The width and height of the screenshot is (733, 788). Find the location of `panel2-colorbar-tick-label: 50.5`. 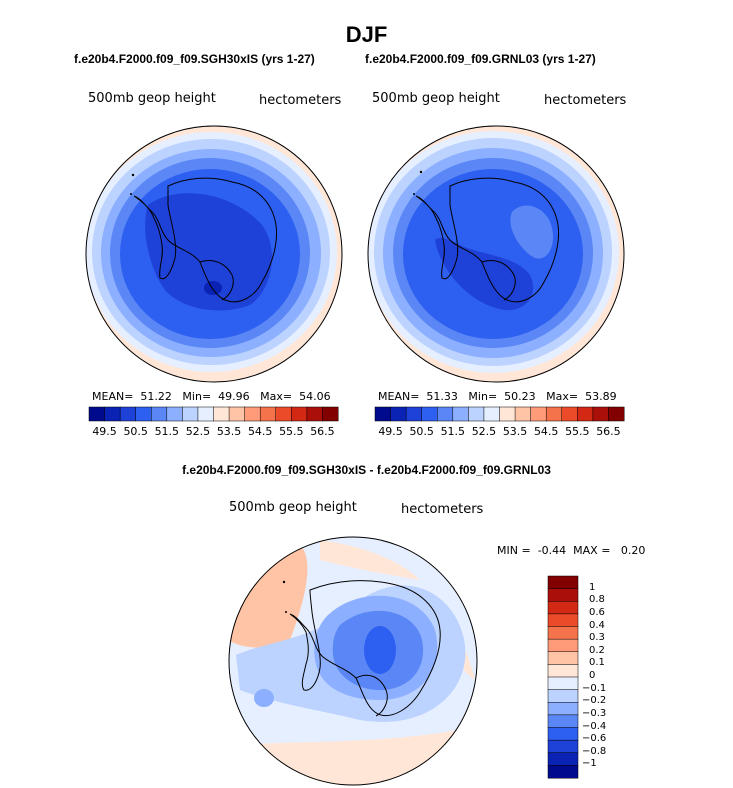

panel2-colorbar-tick-label: 50.5 is located at coordinates (421, 431).